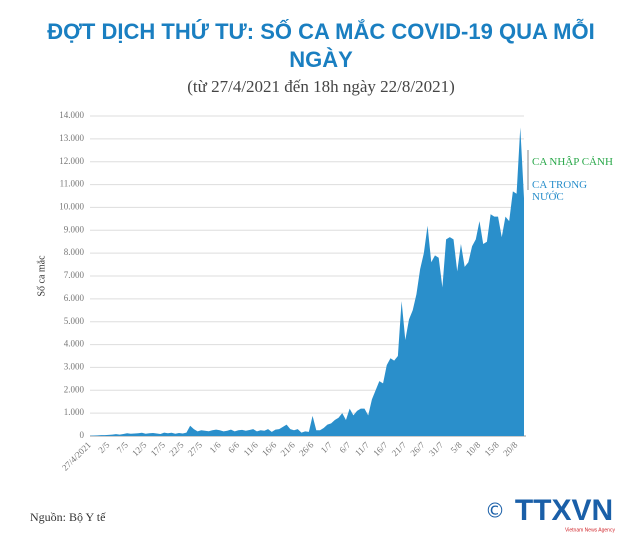 Image resolution: width=642 pixels, height=546 pixels. I want to click on y-tick-label: 1.000, so click(74, 412).